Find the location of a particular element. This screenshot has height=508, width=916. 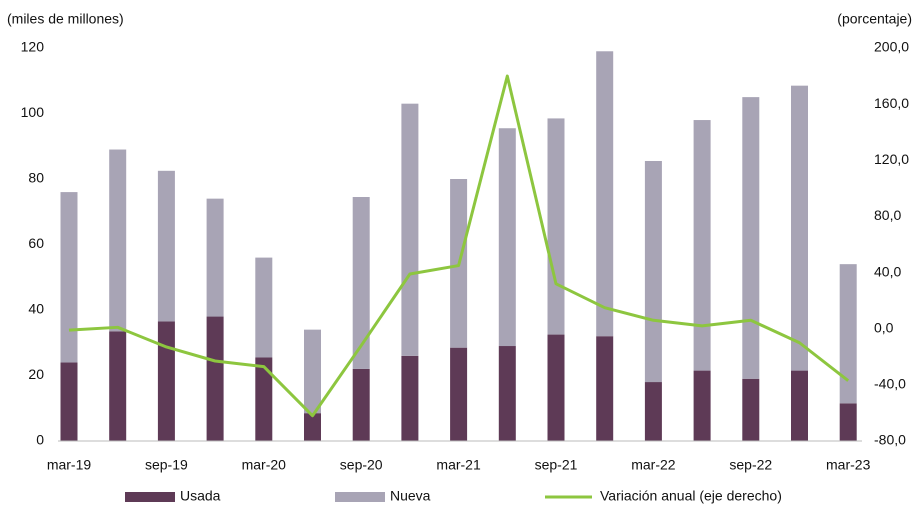

x-tick-label: sep-20 is located at coordinates (361, 465).